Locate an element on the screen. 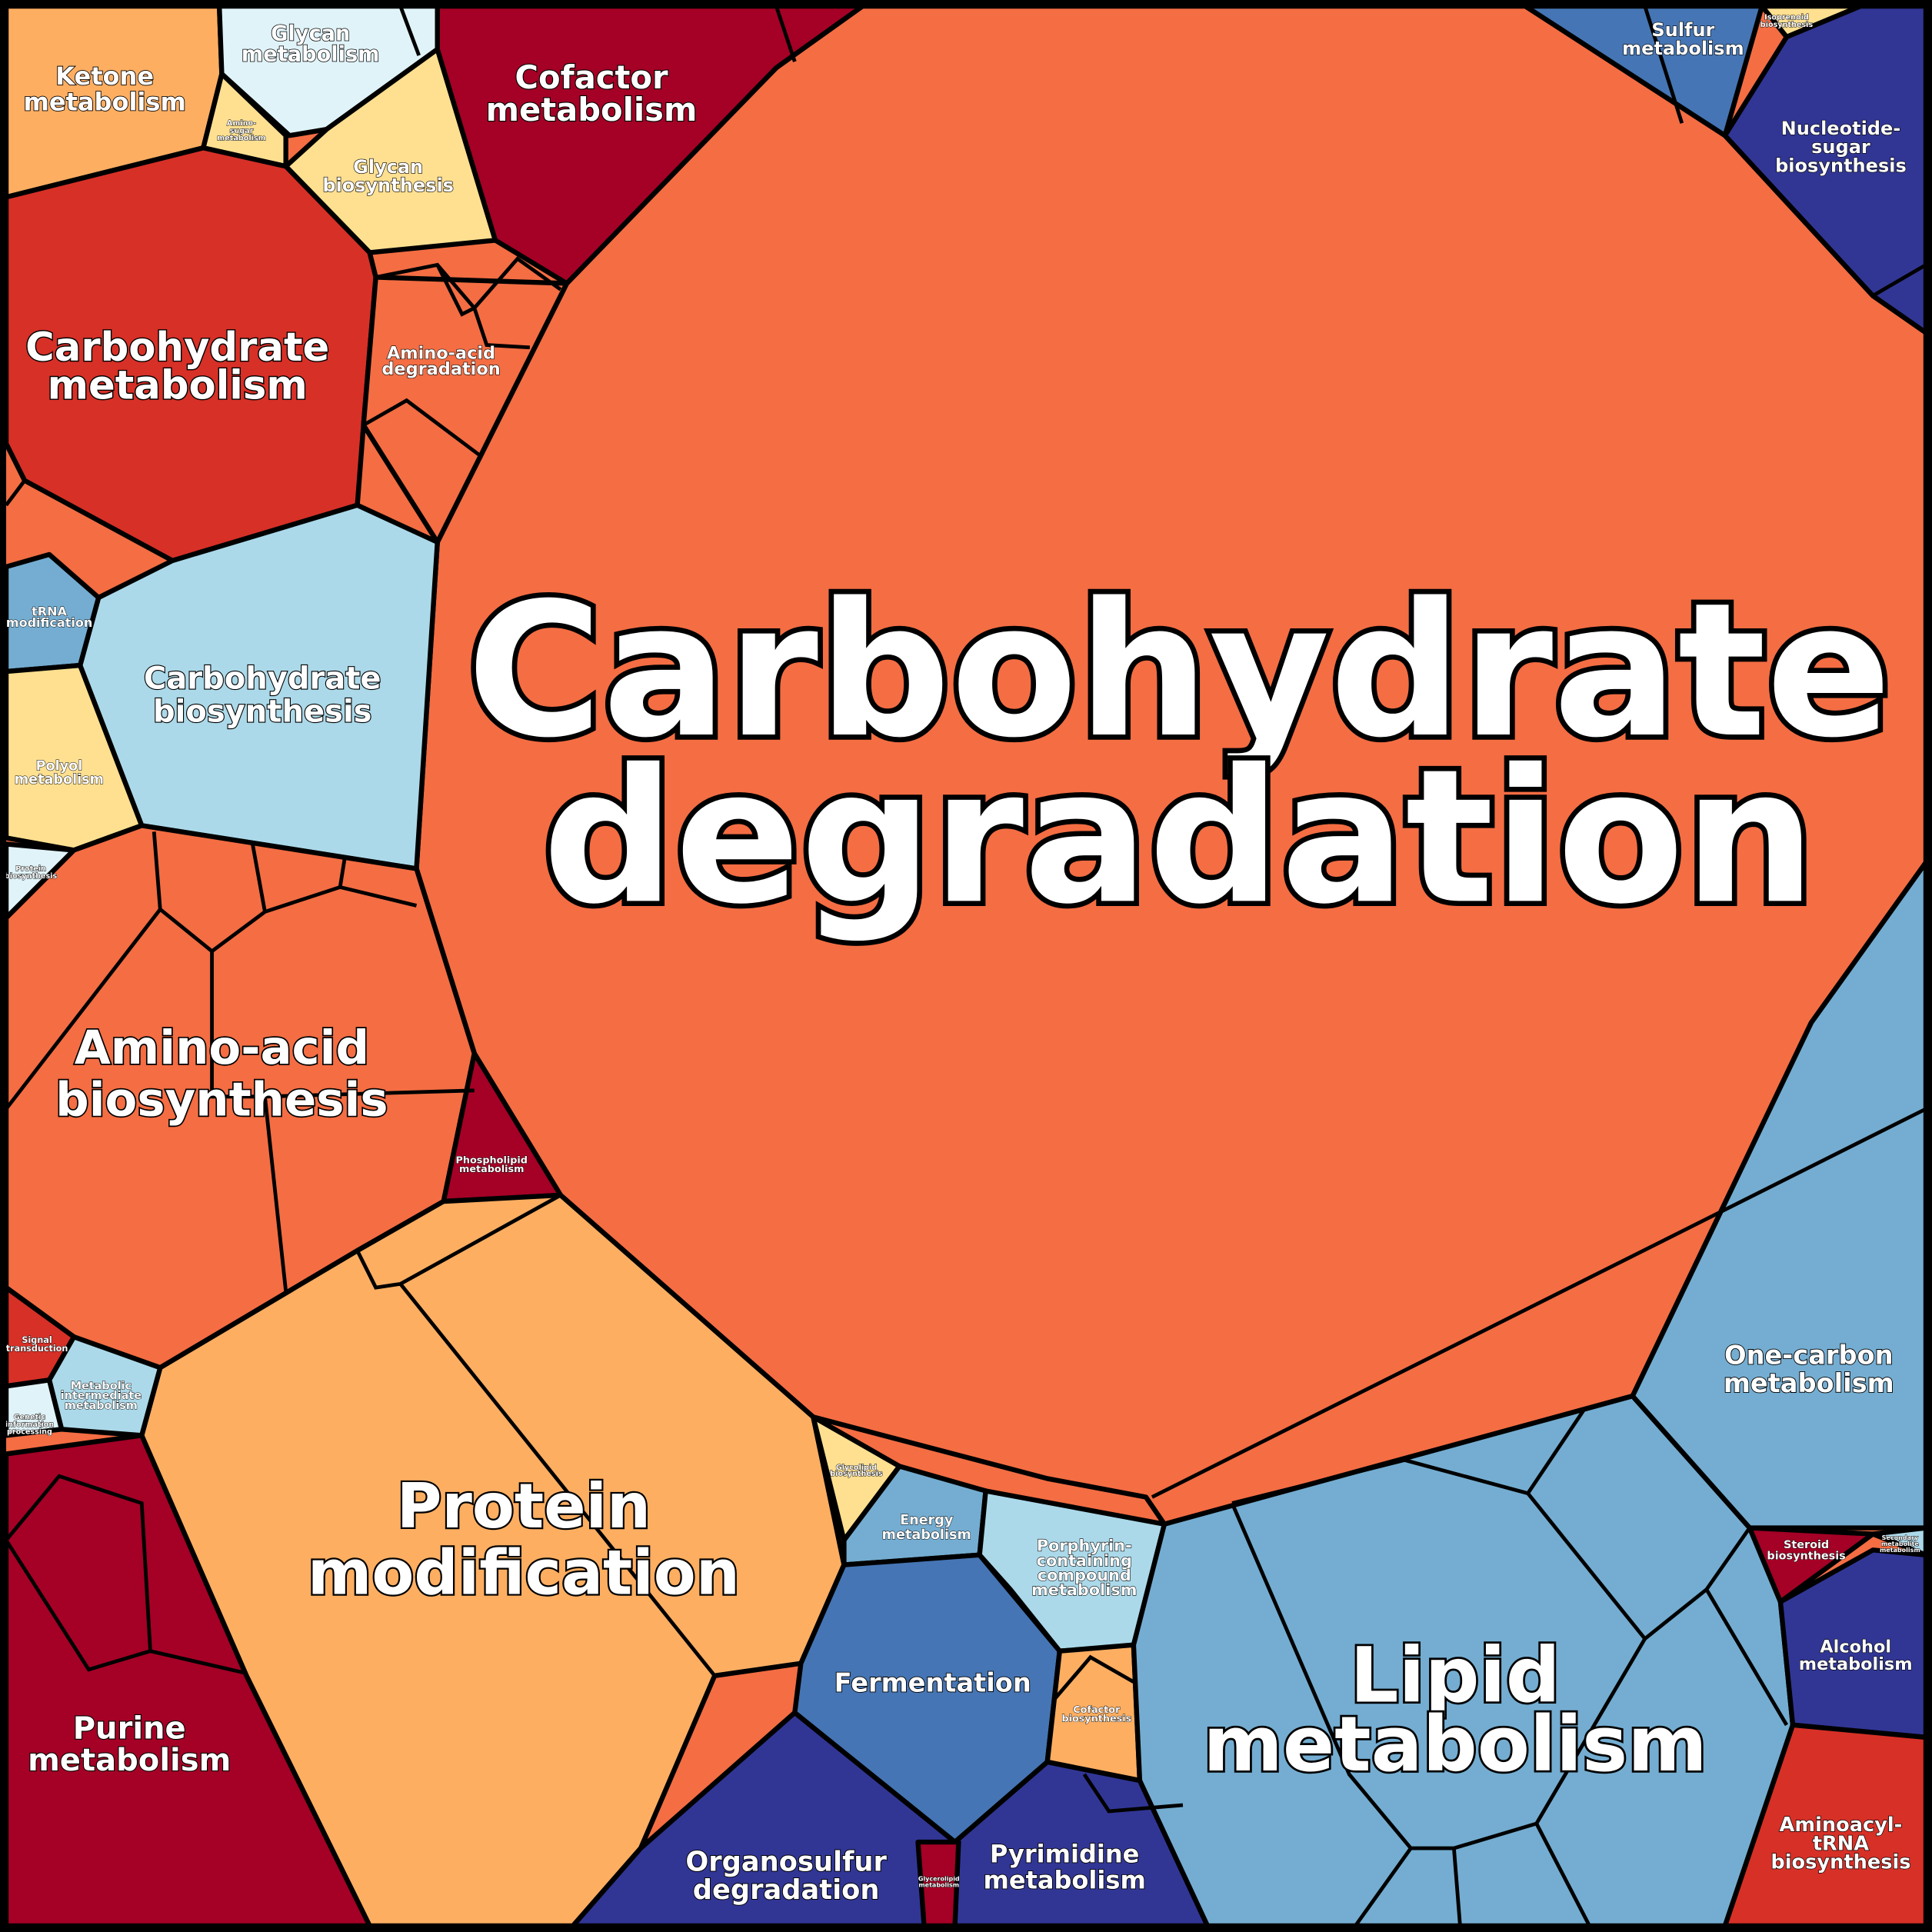  cell-label: compound is located at coordinates (1084, 1575).